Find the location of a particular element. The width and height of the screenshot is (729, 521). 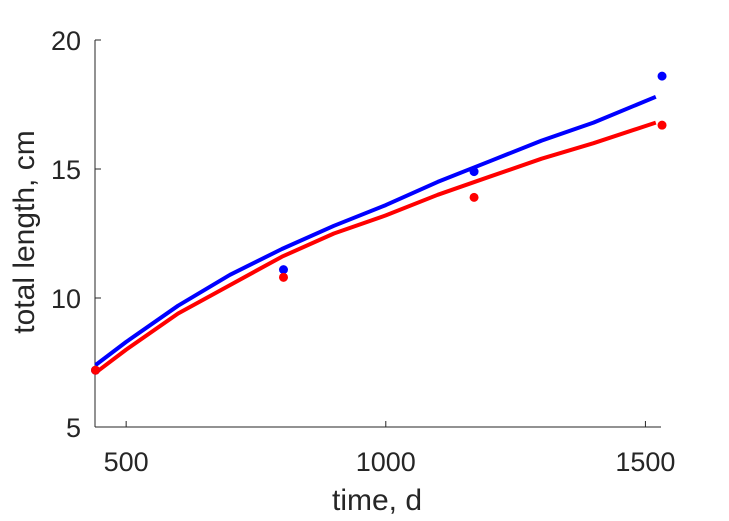

x-axis-label: time, d is located at coordinates (377, 500).